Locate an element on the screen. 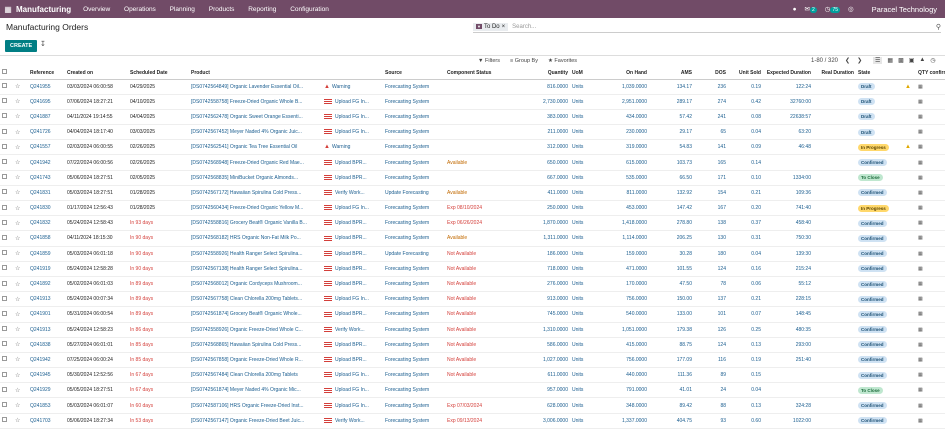 Image resolution: width=945 pixels, height=429 pixels. reference-cell-text: Q241838 is located at coordinates (40, 344).